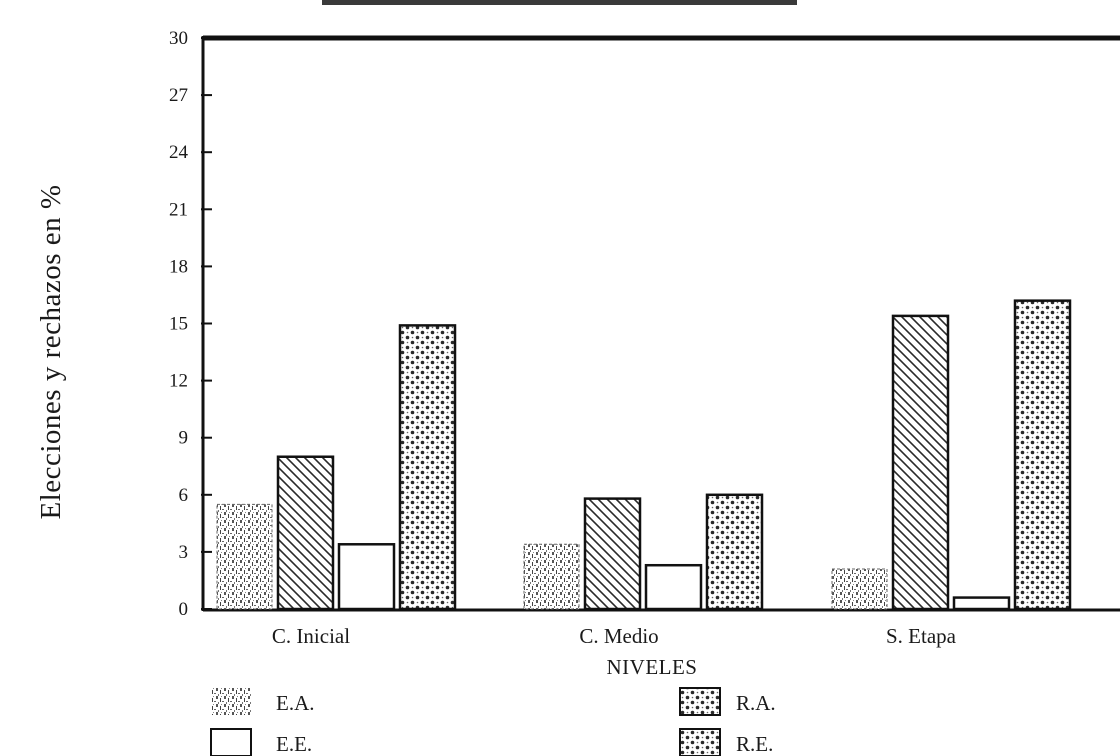 The height and width of the screenshot is (756, 1120). I want to click on y-ticks: 0 3 6 9 12 15 18 21 24 27 30, so click(190, 324).